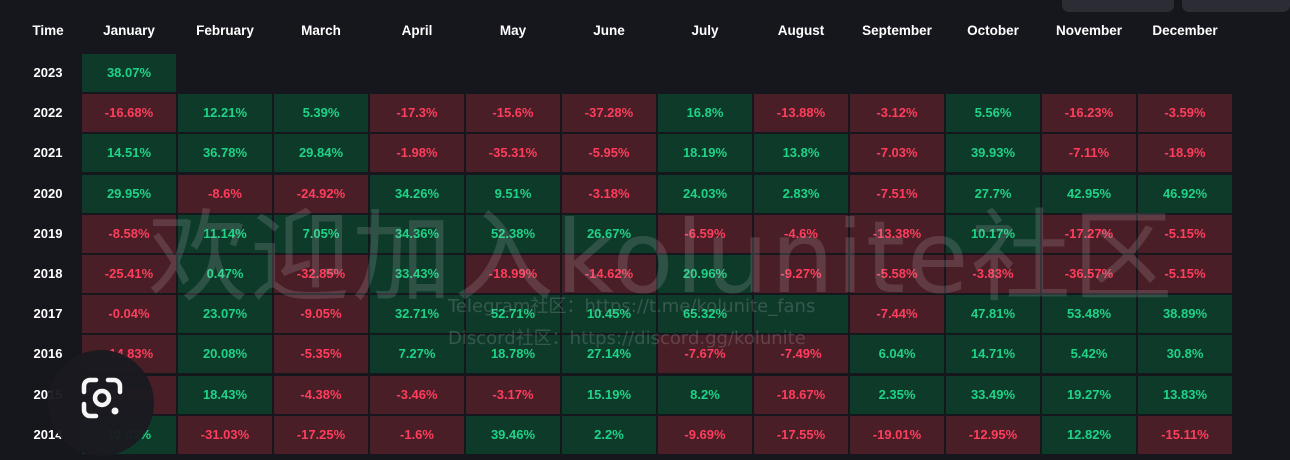  What do you see at coordinates (705, 314) in the screenshot?
I see `return-cell: 65.32%` at bounding box center [705, 314].